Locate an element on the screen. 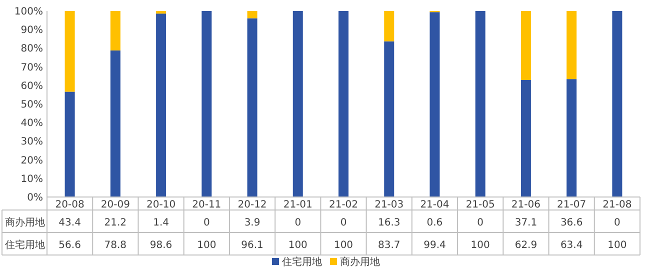  y-tick-label: 10% is located at coordinates (31, 179).